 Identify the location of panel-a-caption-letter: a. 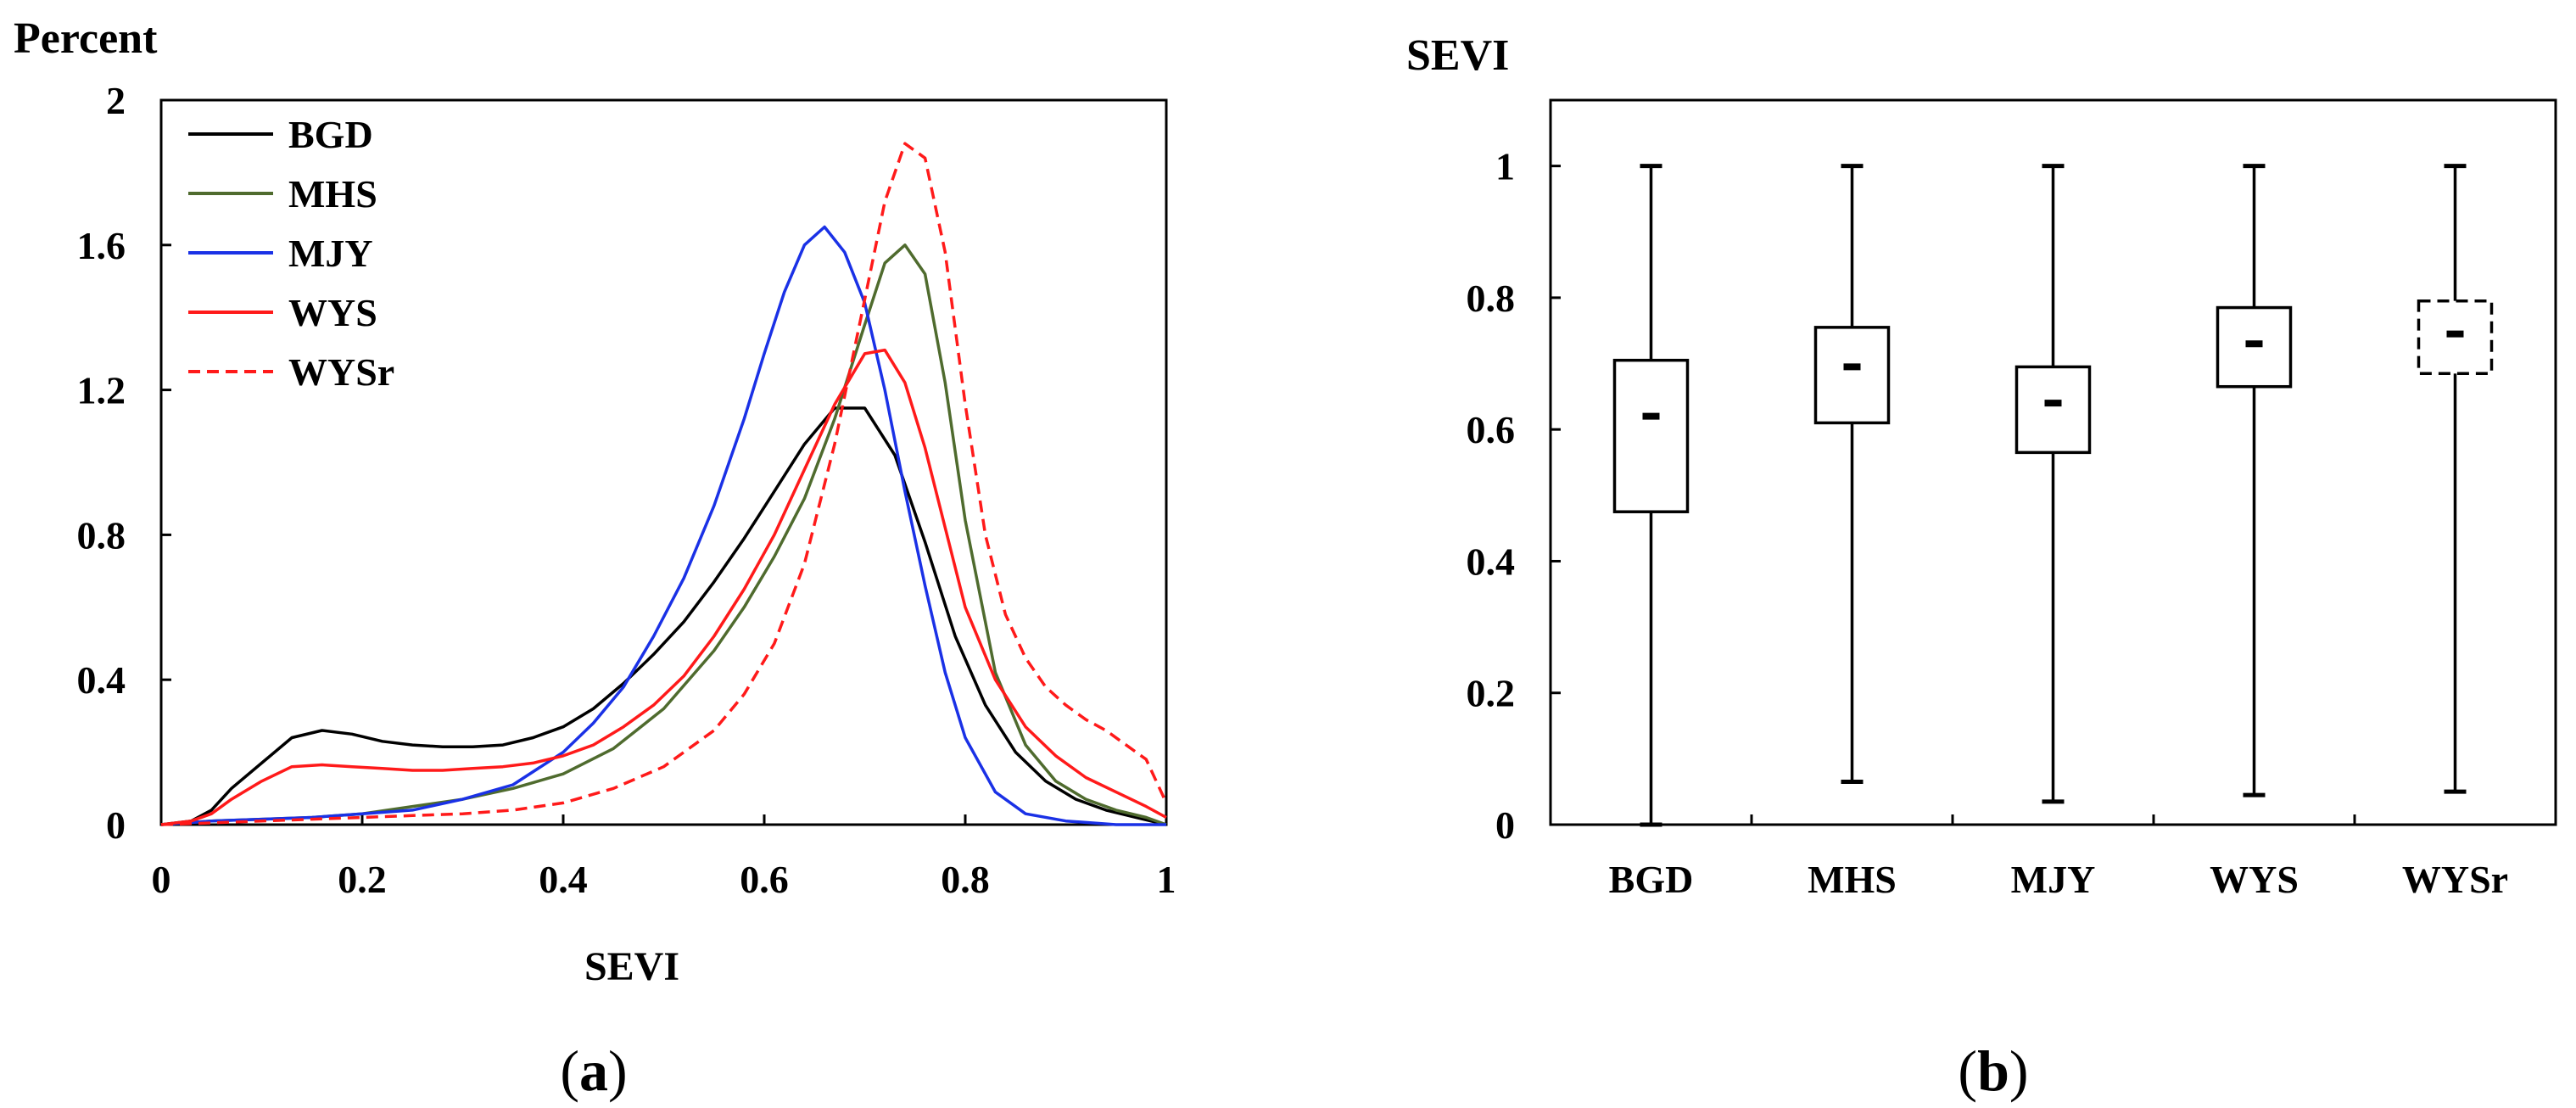
(593, 1071).